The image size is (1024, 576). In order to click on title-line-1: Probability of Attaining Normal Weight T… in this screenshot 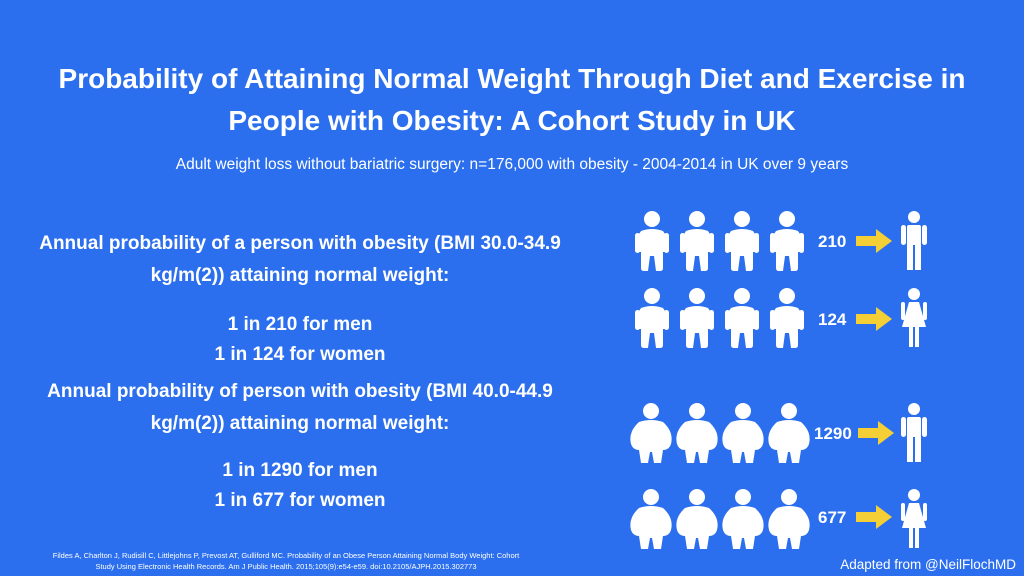, I will do `click(512, 78)`.